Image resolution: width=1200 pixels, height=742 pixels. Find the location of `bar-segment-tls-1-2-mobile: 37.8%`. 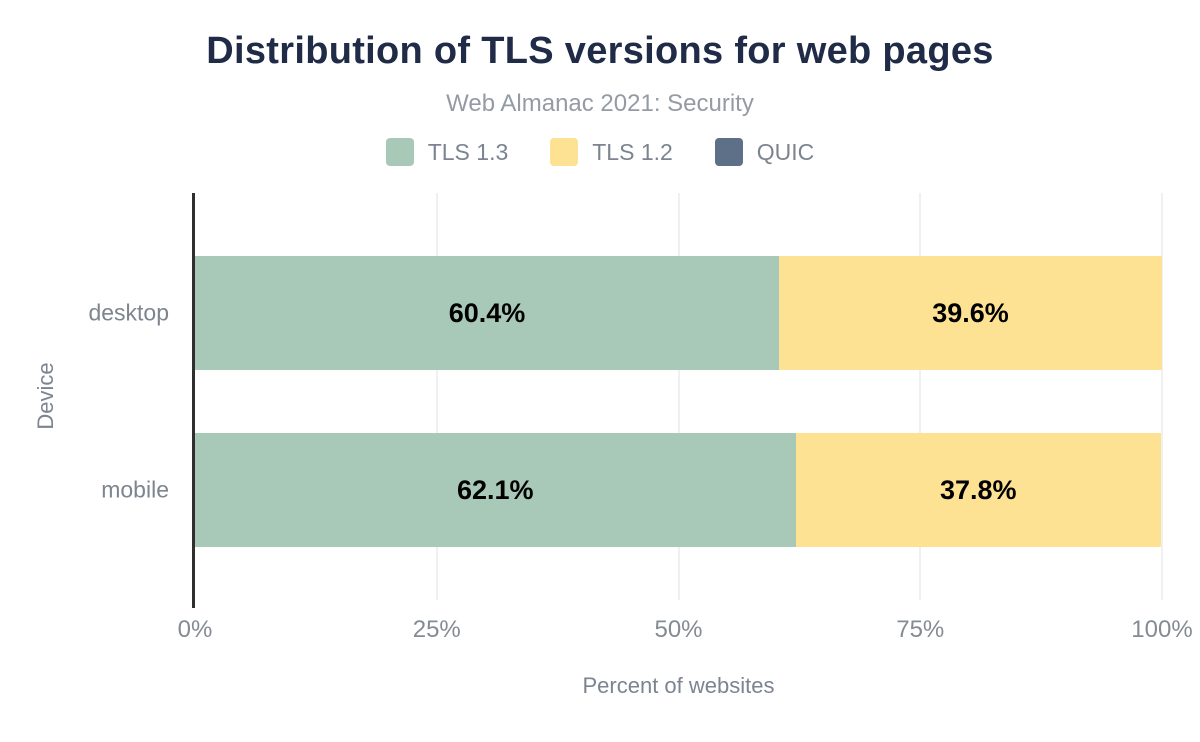

bar-segment-tls-1-2-mobile: 37.8% is located at coordinates (978, 490).